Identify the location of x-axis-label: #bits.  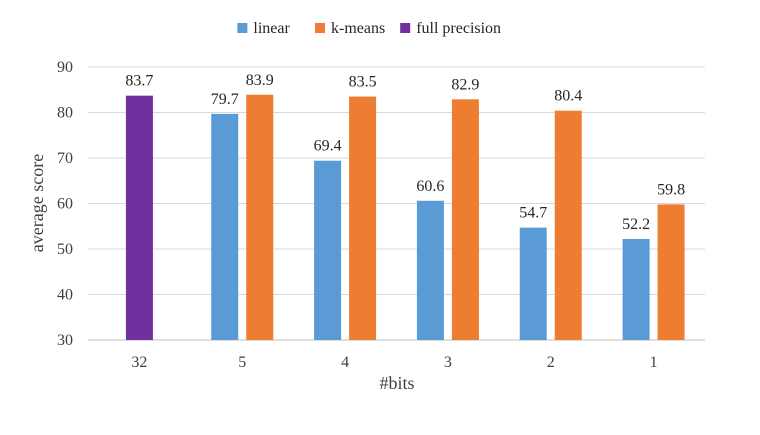
(396, 383).